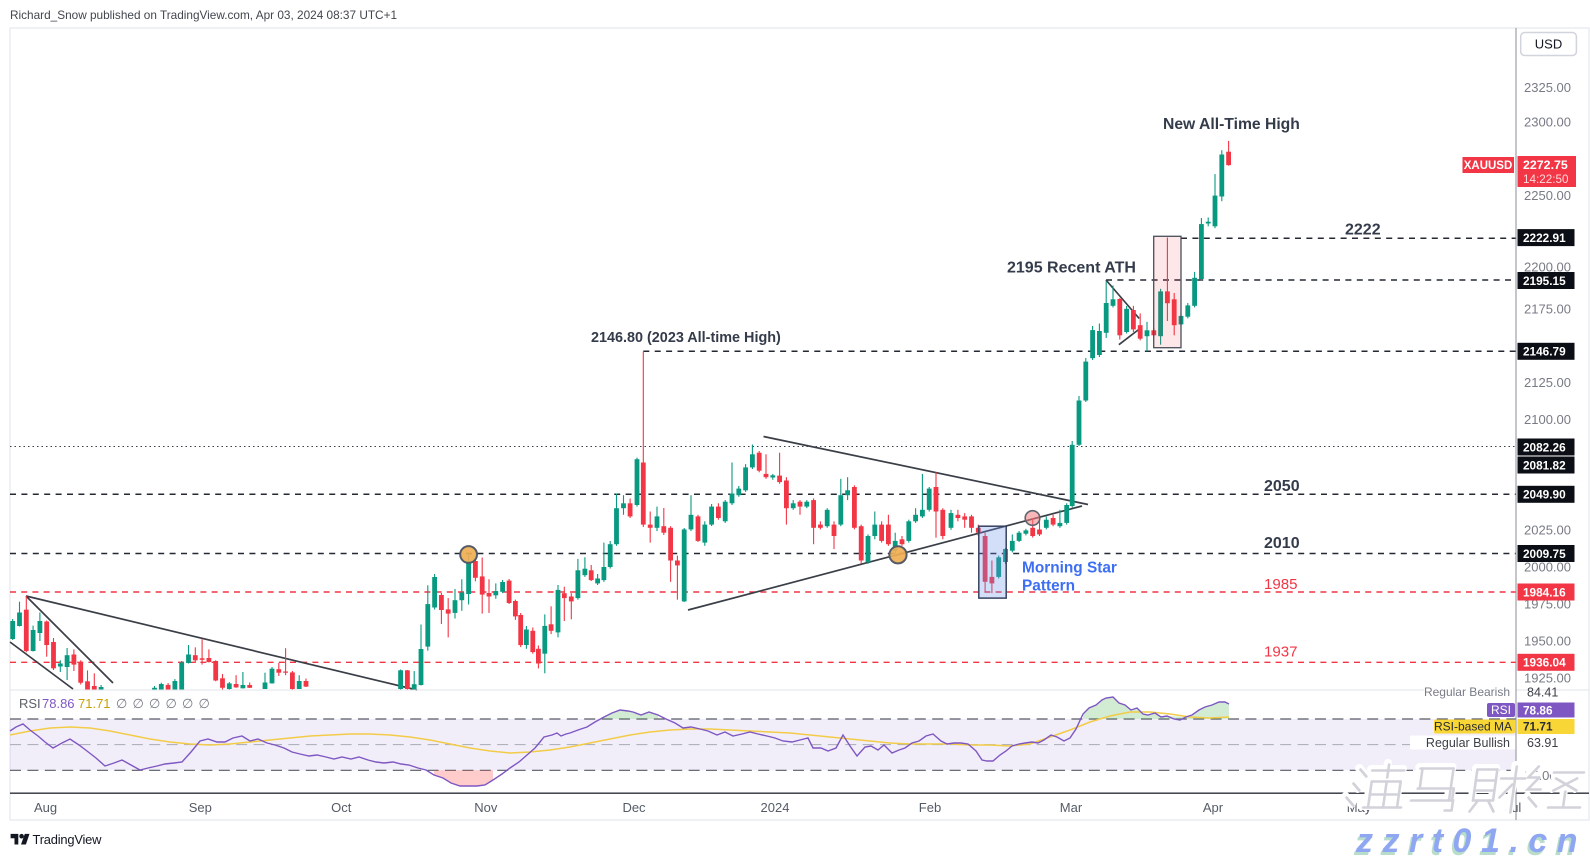 The image size is (1590, 857). Describe the element at coordinates (1488, 166) in the screenshot. I see `svg-text: XAUUSD` at that location.